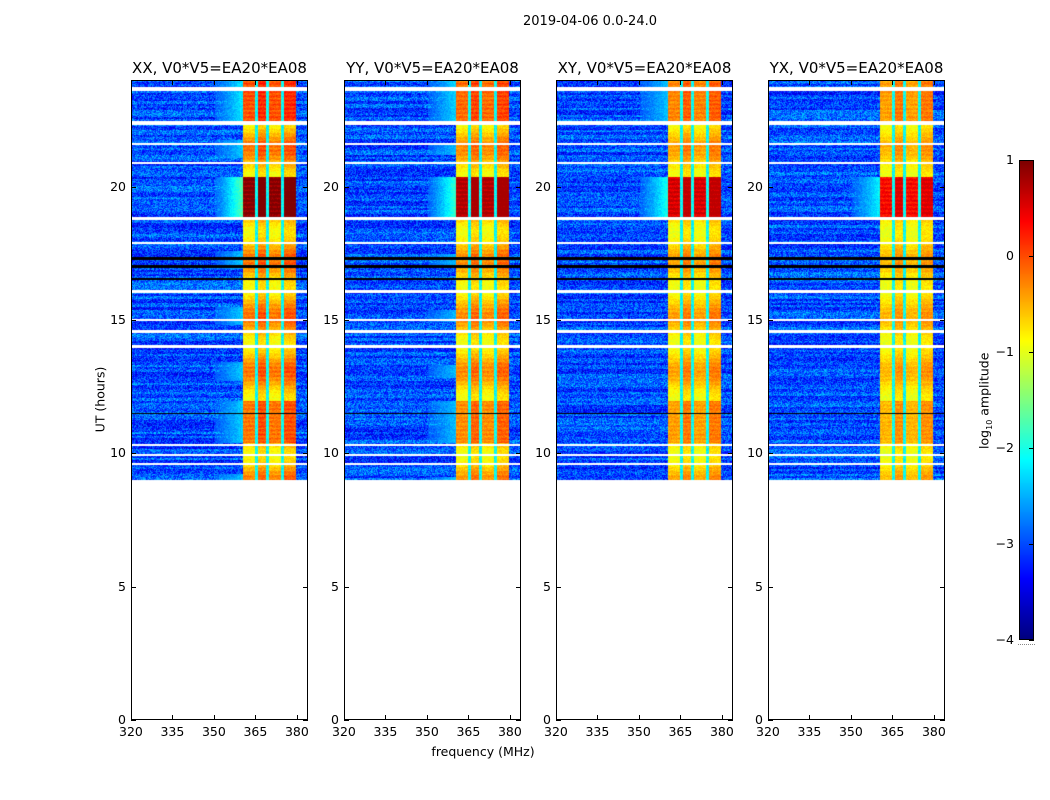 This screenshot has width=1050, height=800. I want to click on y-axis-label: UT (hours), so click(100, 399).